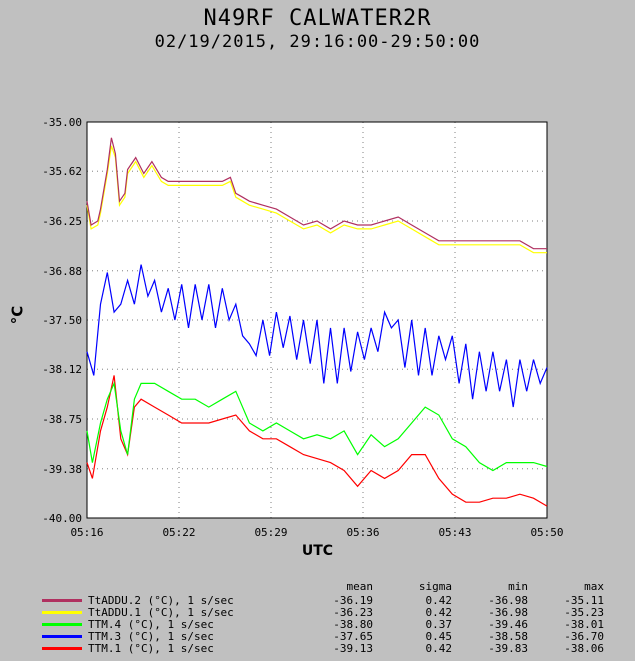  Describe the element at coordinates (439, 624) in the screenshot. I see `legend-sigma-value: 0.37` at that location.